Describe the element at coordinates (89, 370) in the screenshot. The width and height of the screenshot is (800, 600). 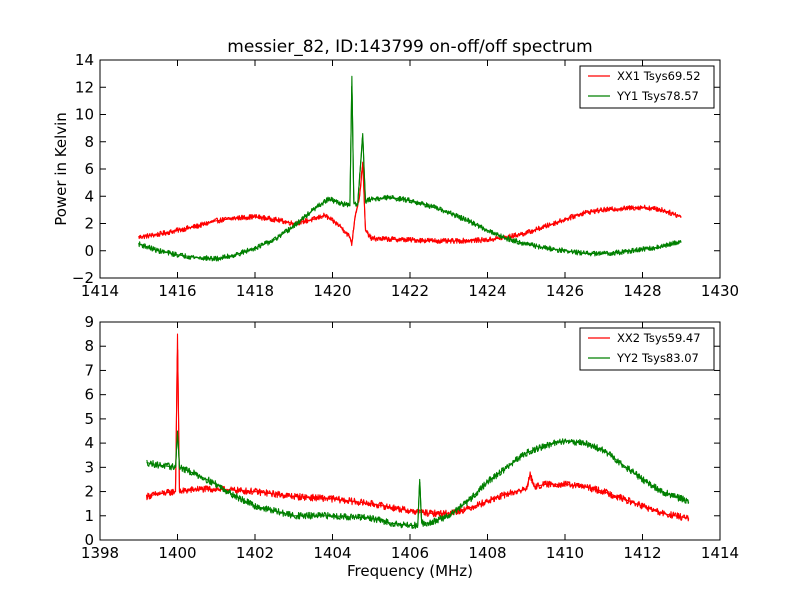
I see `y-tick-label: 7` at that location.